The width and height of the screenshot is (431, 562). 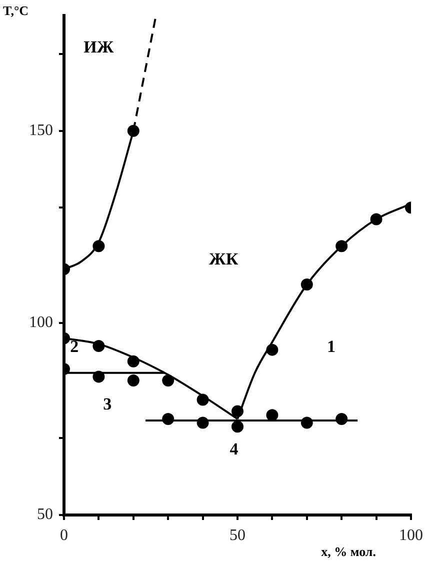 What do you see at coordinates (234, 448) in the screenshot?
I see `annotation: 4` at bounding box center [234, 448].